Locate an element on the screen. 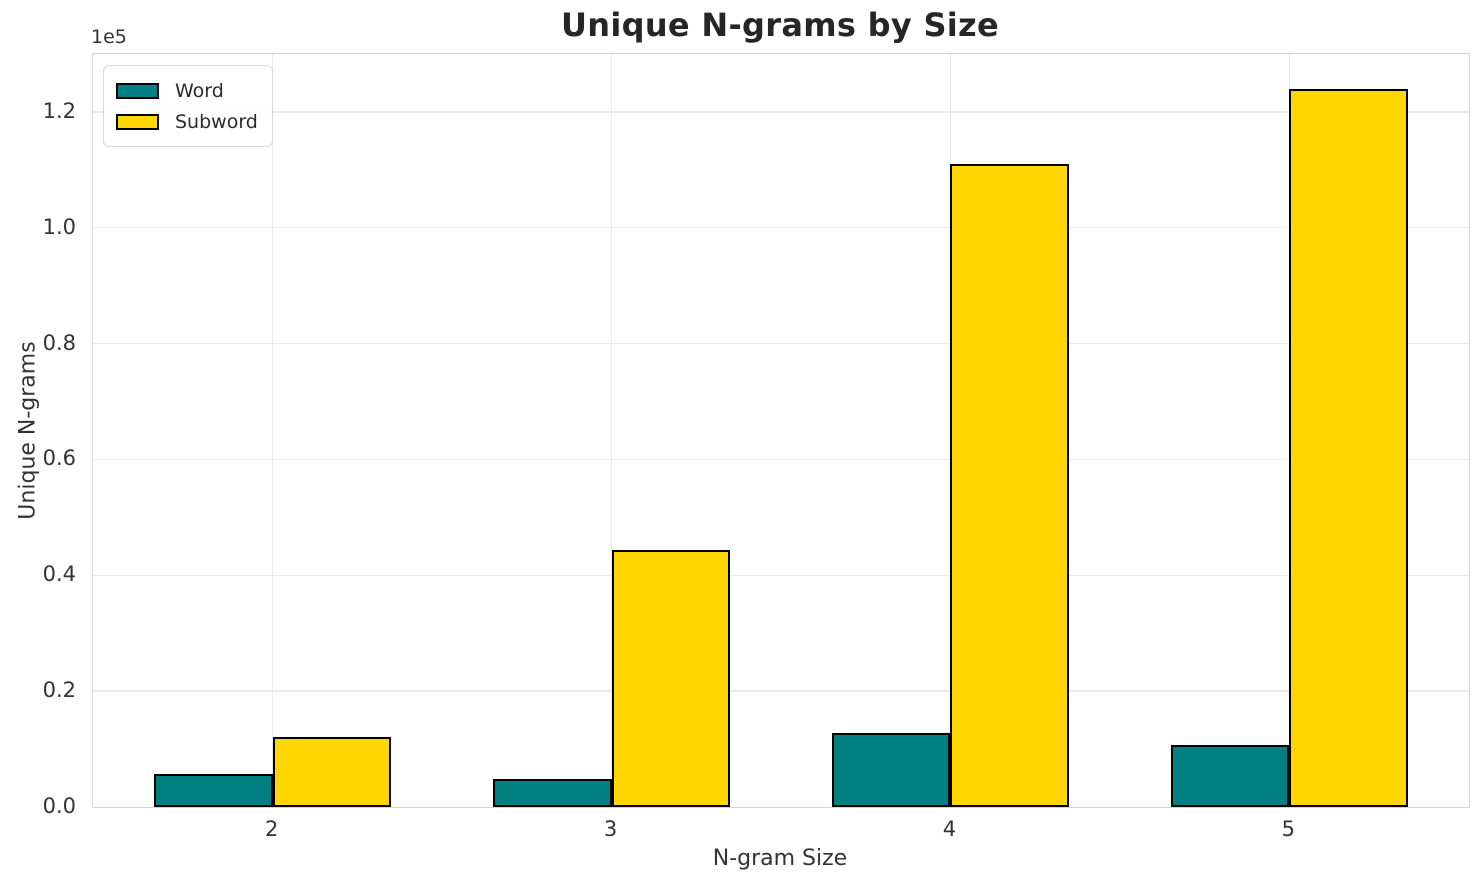 The width and height of the screenshot is (1484, 885). legend: Word Subword is located at coordinates (188, 106).